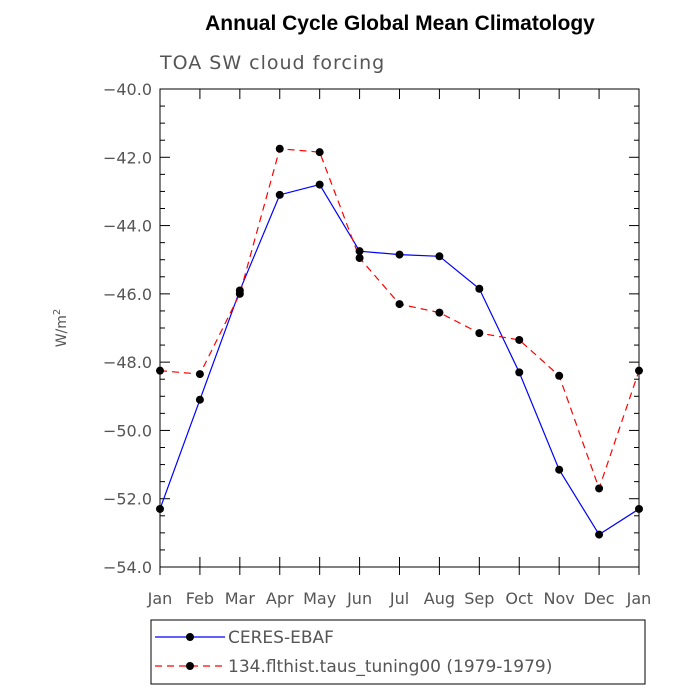 The height and width of the screenshot is (700, 700). I want to click on y-tick-label: −40.0, so click(127, 89).